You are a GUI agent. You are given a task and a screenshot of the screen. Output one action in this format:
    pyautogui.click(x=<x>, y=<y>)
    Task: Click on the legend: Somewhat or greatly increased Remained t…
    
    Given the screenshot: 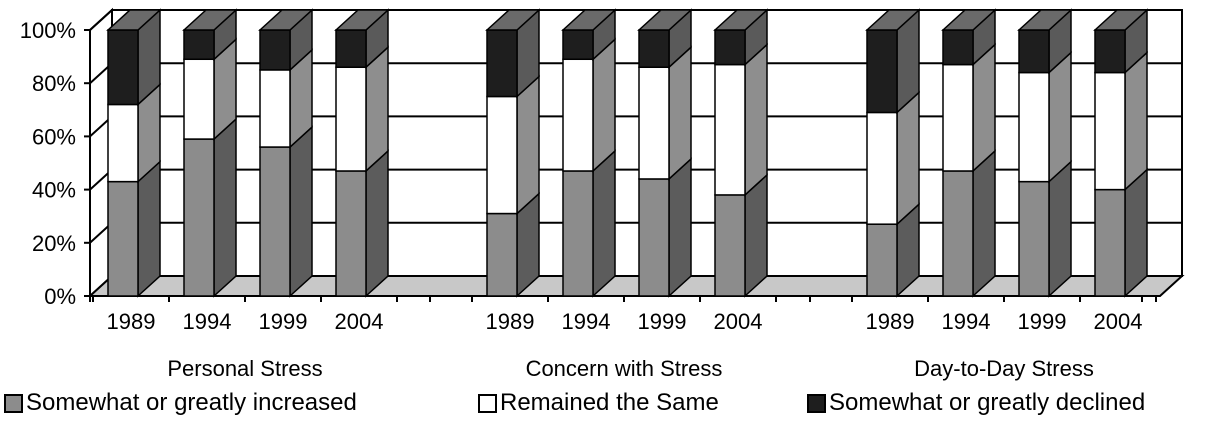 What is the action you would take?
    pyautogui.click(x=606, y=405)
    